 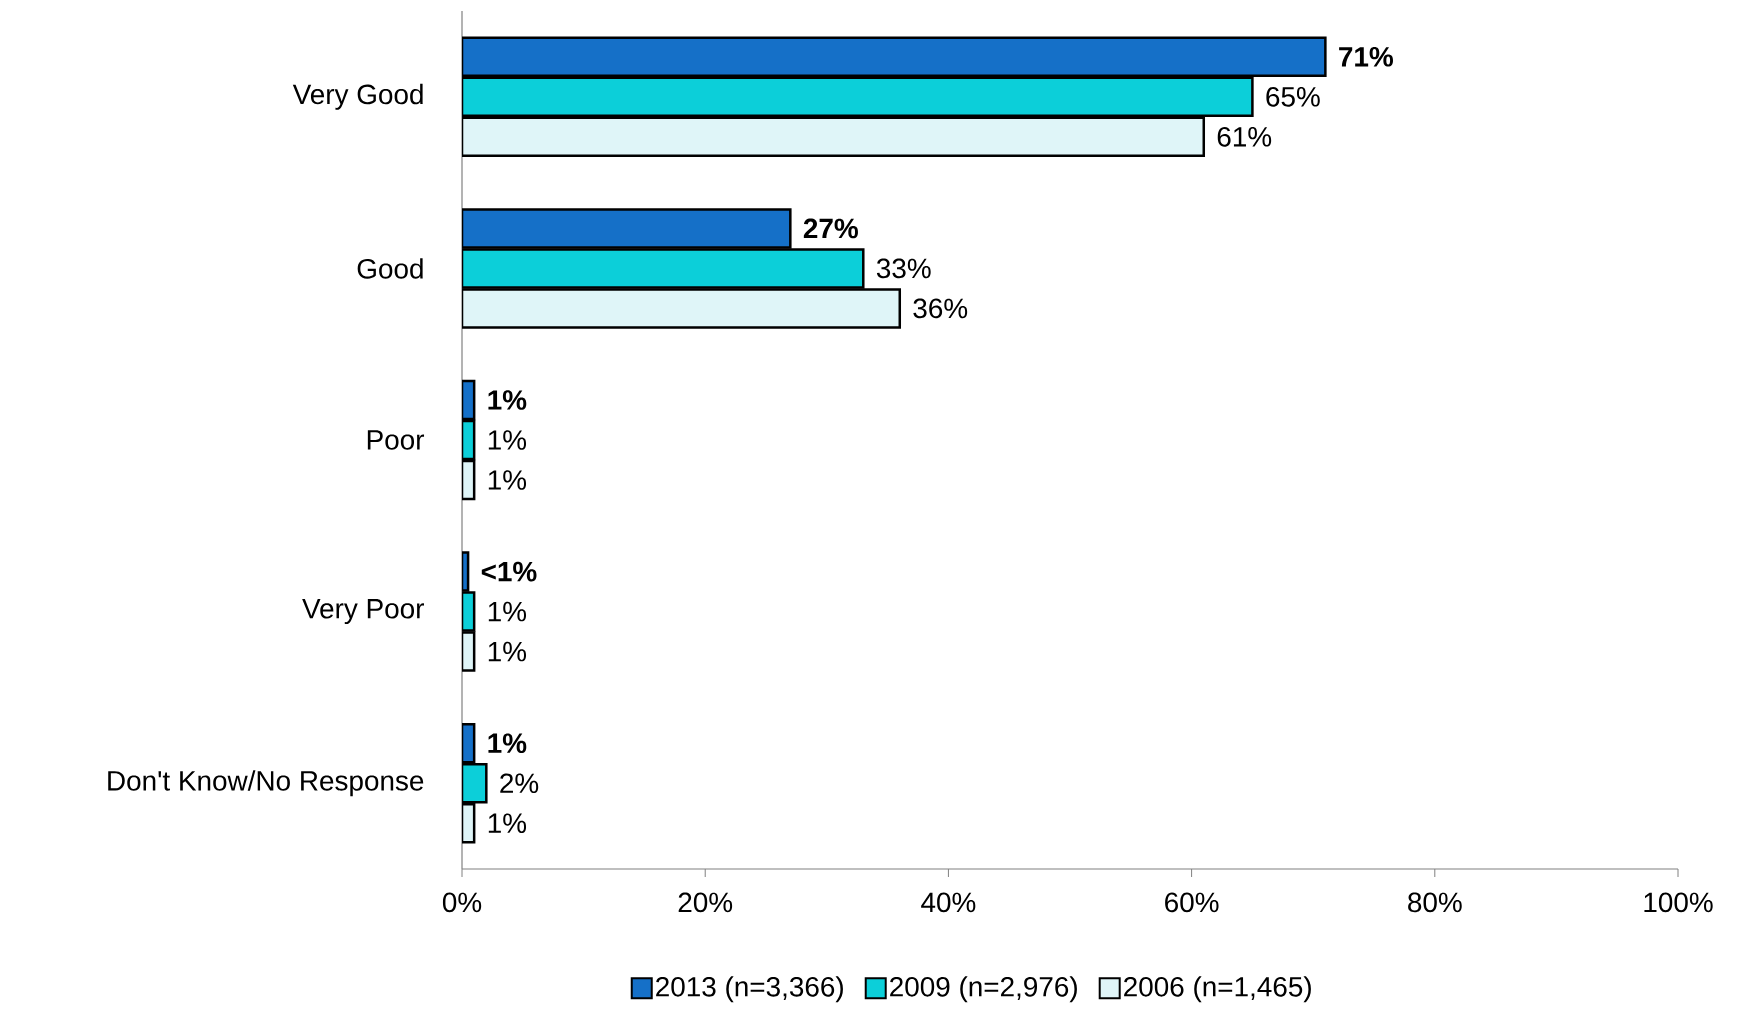 I want to click on legend-label: 2013 (n=3,366), so click(x=749, y=989).